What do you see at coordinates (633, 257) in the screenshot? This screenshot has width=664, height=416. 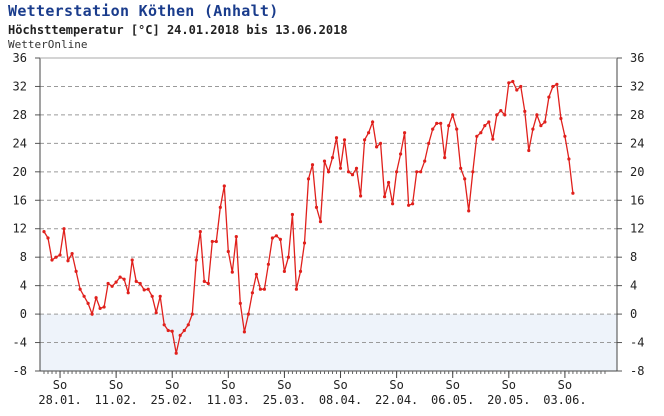 I see `y-tick-label-right: 8` at bounding box center [633, 257].